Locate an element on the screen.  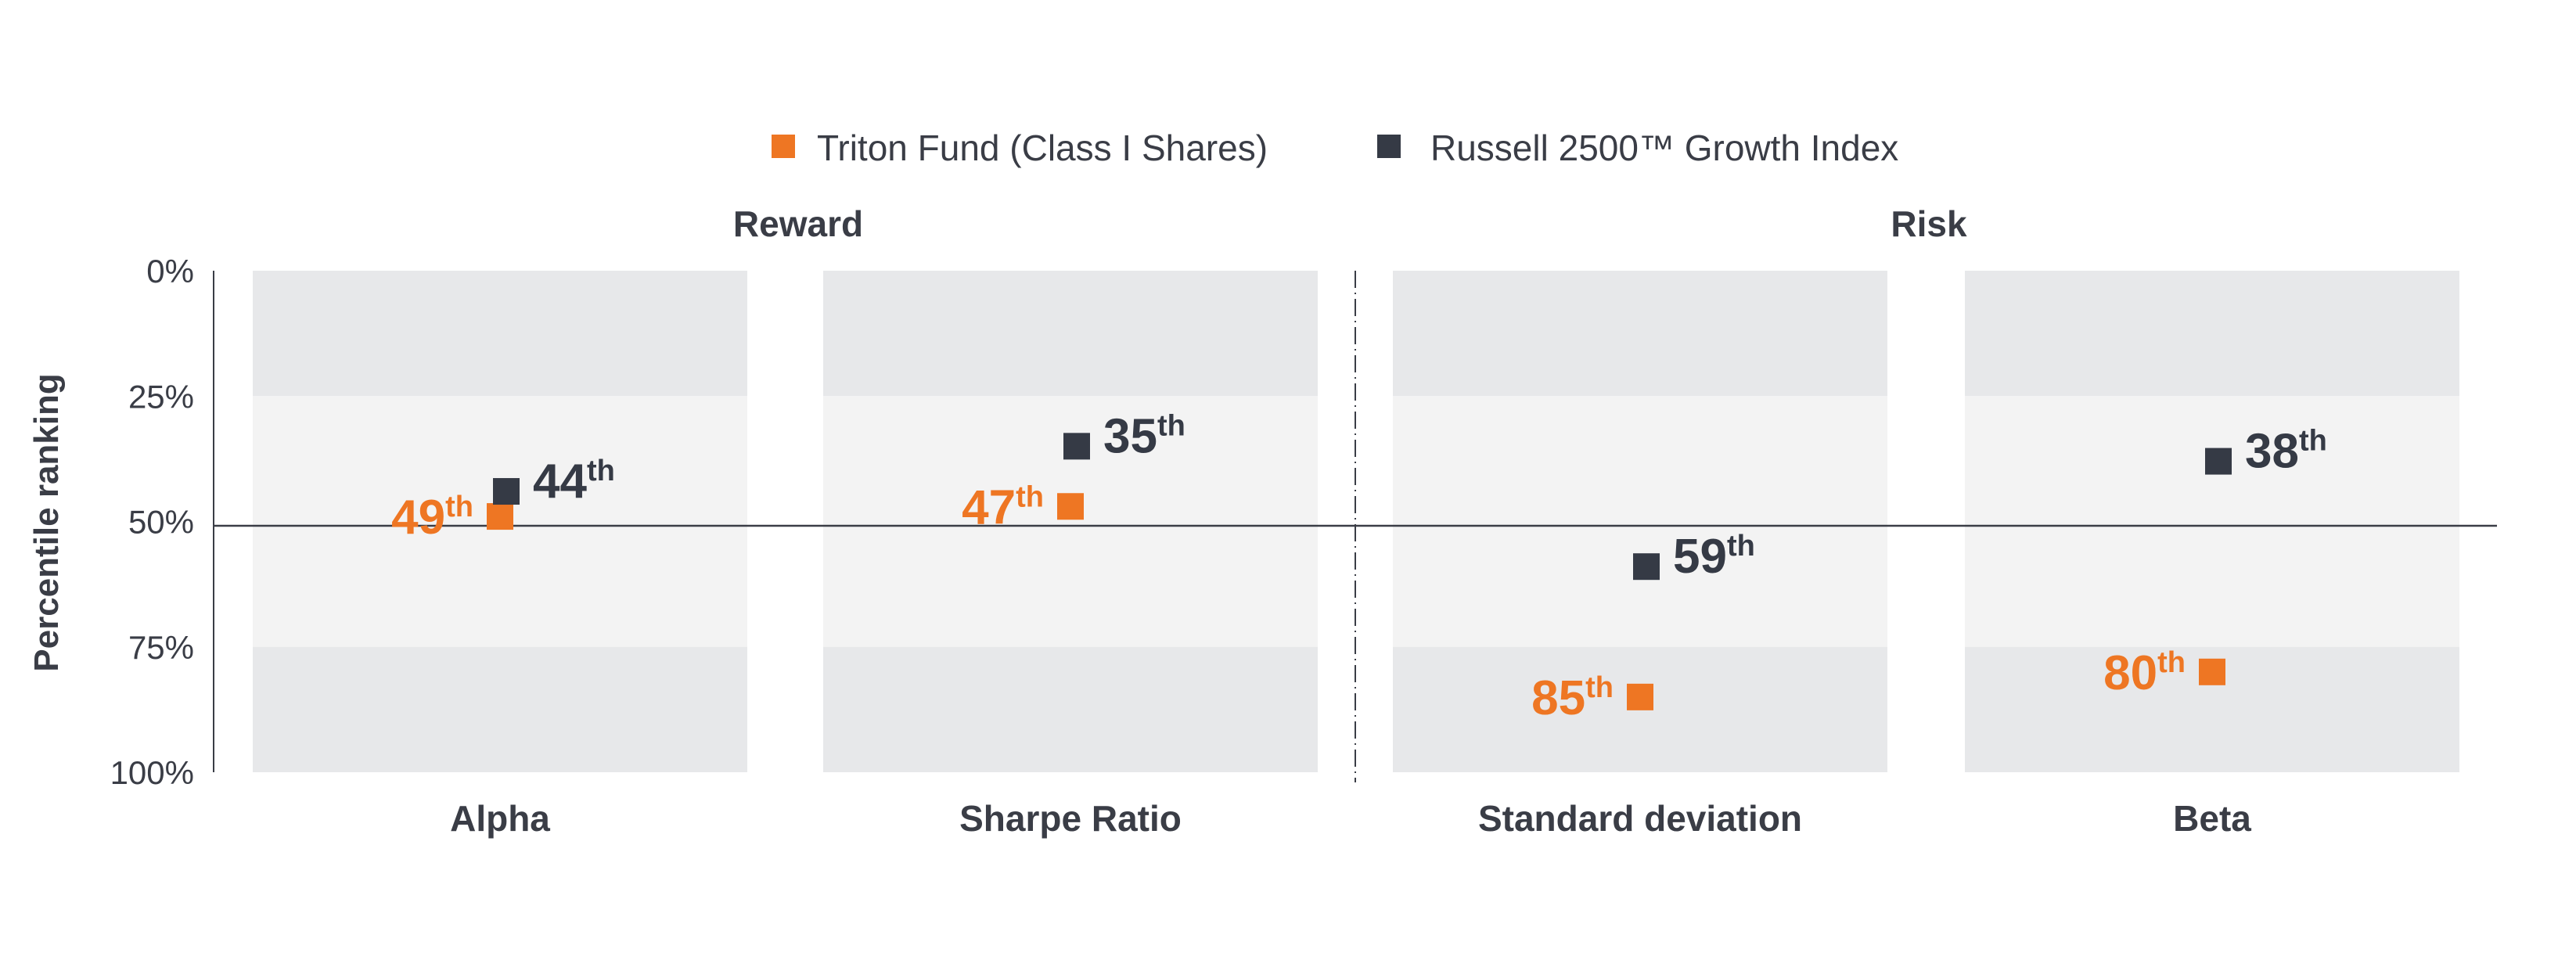
data-label: 38th is located at coordinates (2286, 452).